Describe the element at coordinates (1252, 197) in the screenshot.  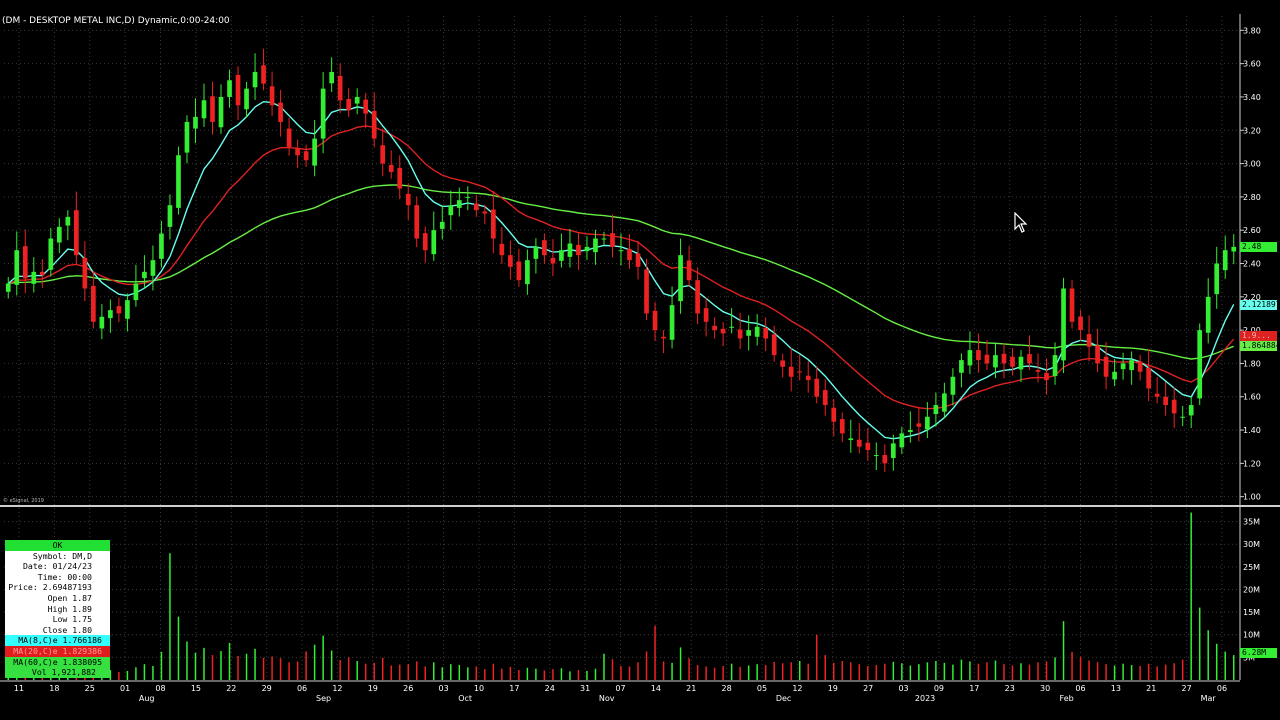
I see `price-tick-label: 2.80` at that location.